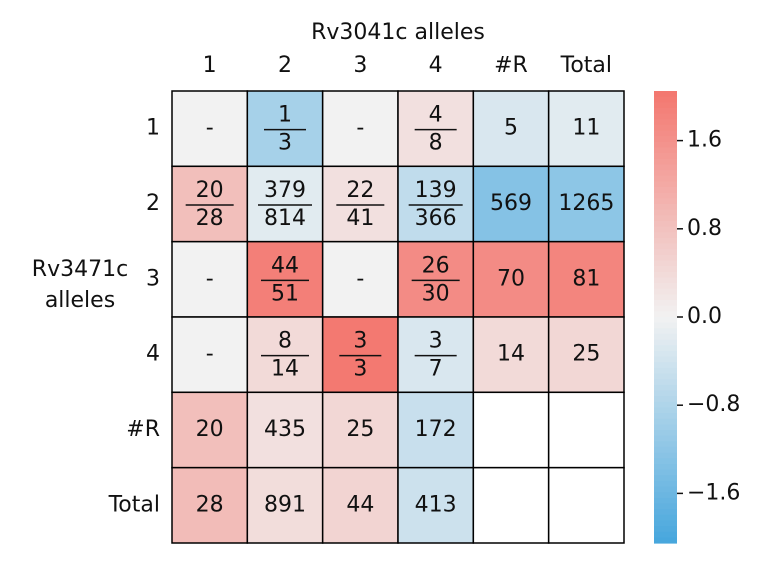 Image resolution: width=783 pixels, height=571 pixels. What do you see at coordinates (153, 278) in the screenshot?
I see `y-tick-label: 3` at bounding box center [153, 278].